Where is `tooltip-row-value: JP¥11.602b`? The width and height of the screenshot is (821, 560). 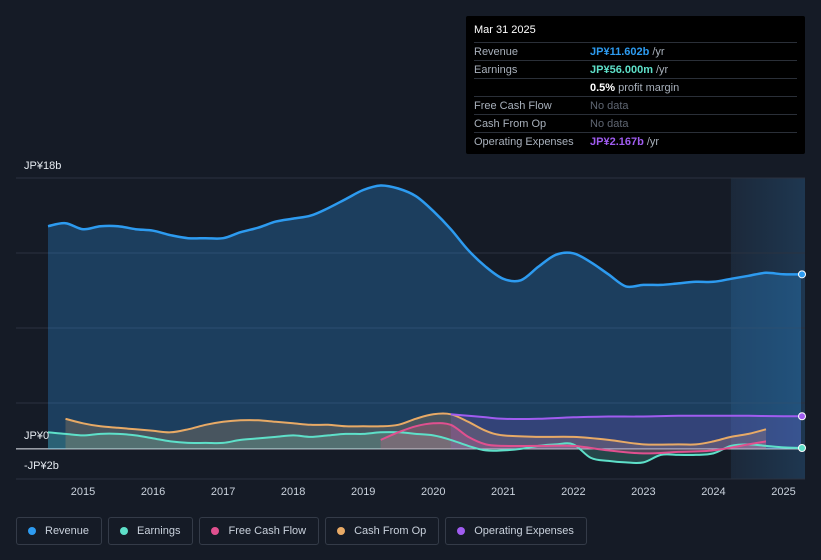
tooltip-row-value: JP¥11.602b is located at coordinates (620, 51).